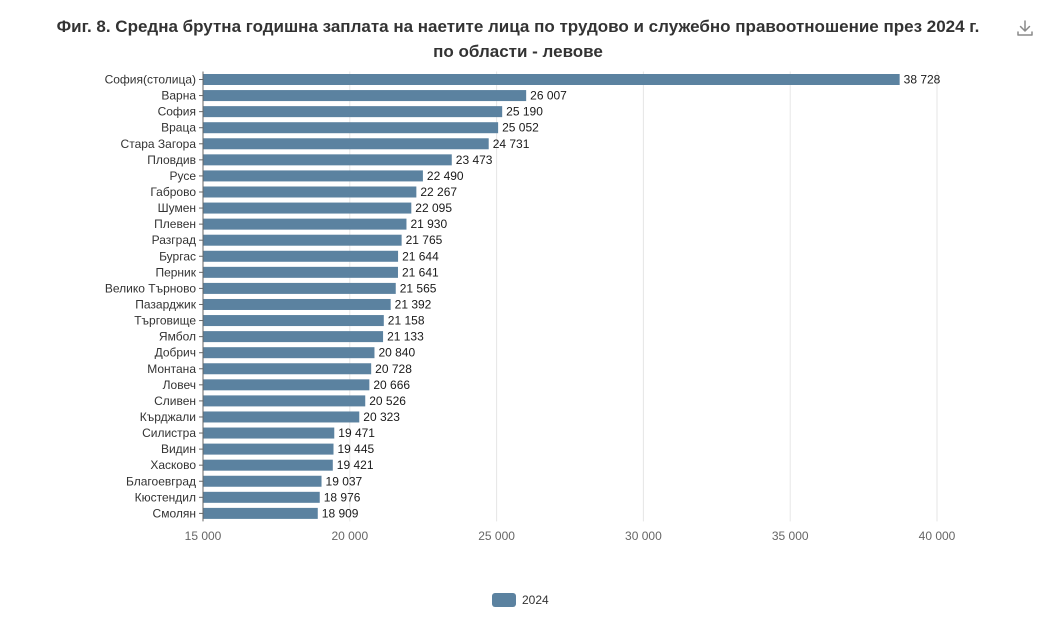  I want to click on legend-swatch, so click(504, 600).